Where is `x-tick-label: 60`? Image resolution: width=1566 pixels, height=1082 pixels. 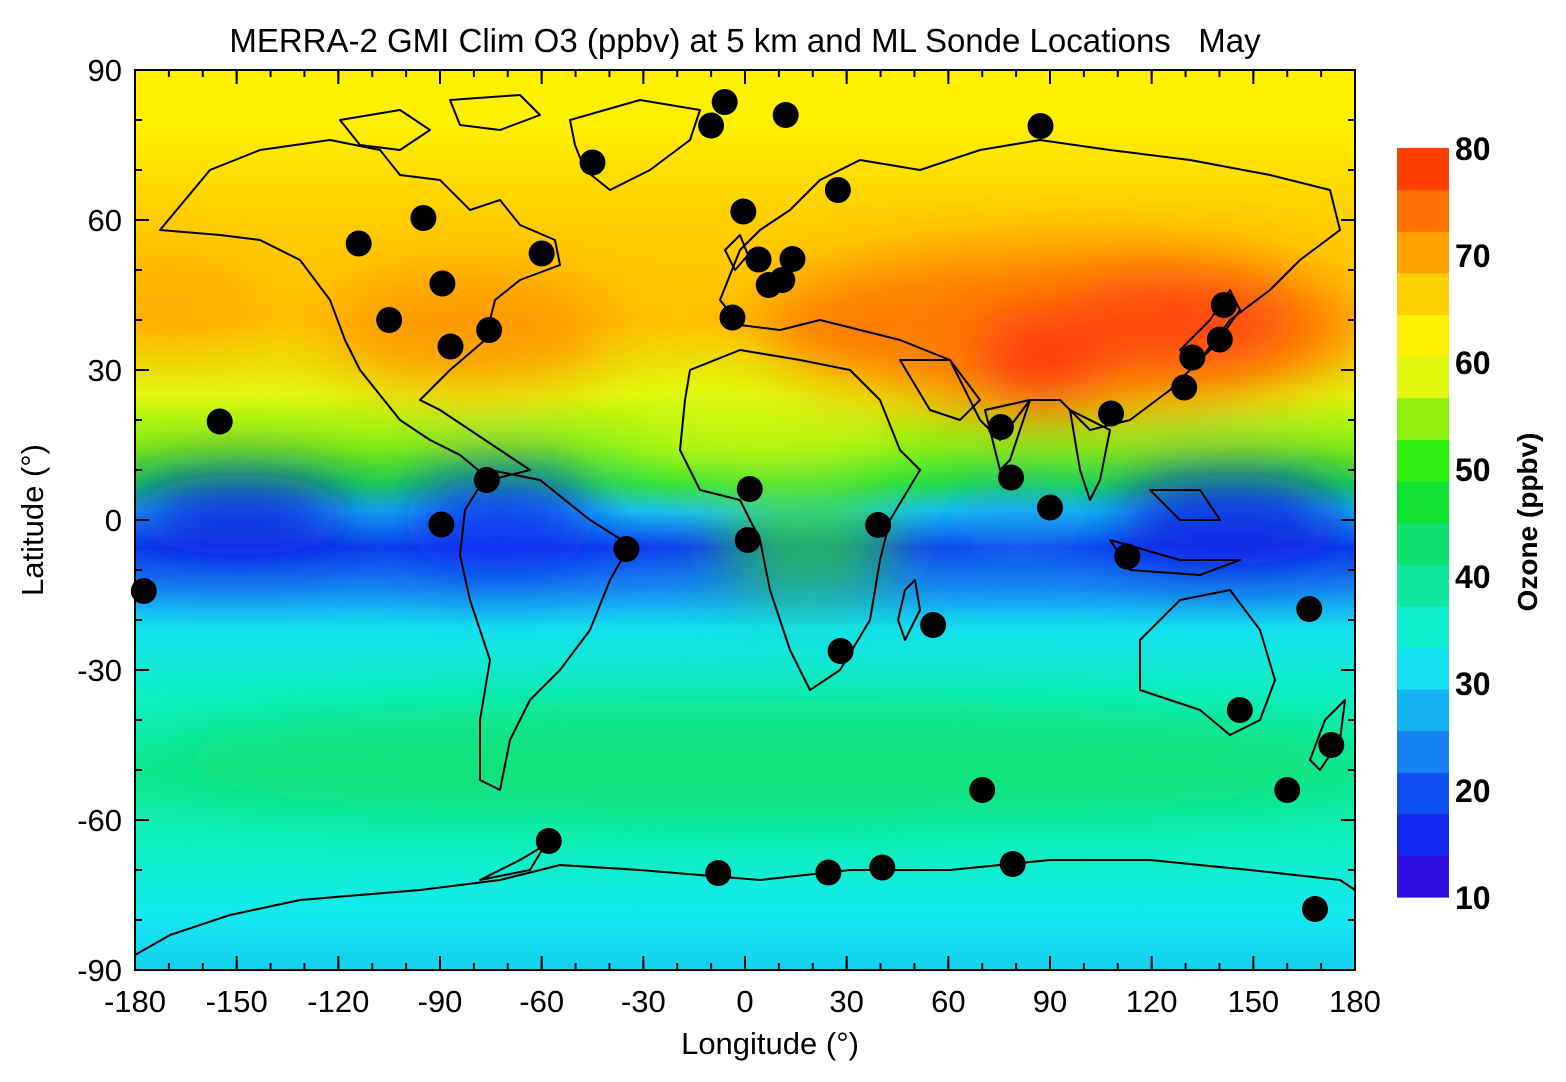
x-tick-label: 60 is located at coordinates (948, 1001).